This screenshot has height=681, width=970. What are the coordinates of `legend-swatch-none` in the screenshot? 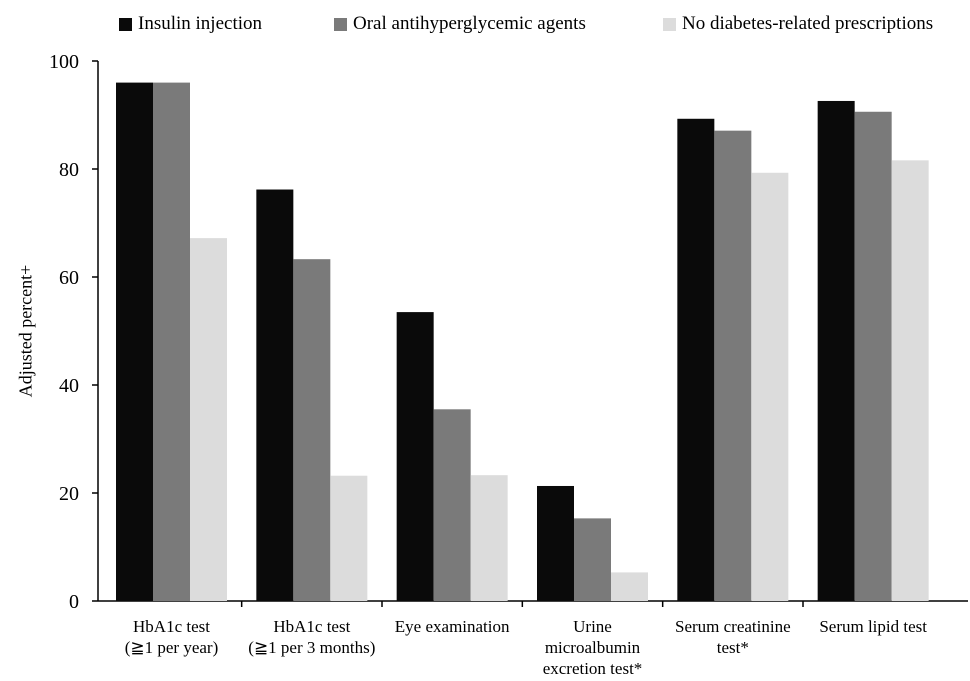 It's located at (669, 24).